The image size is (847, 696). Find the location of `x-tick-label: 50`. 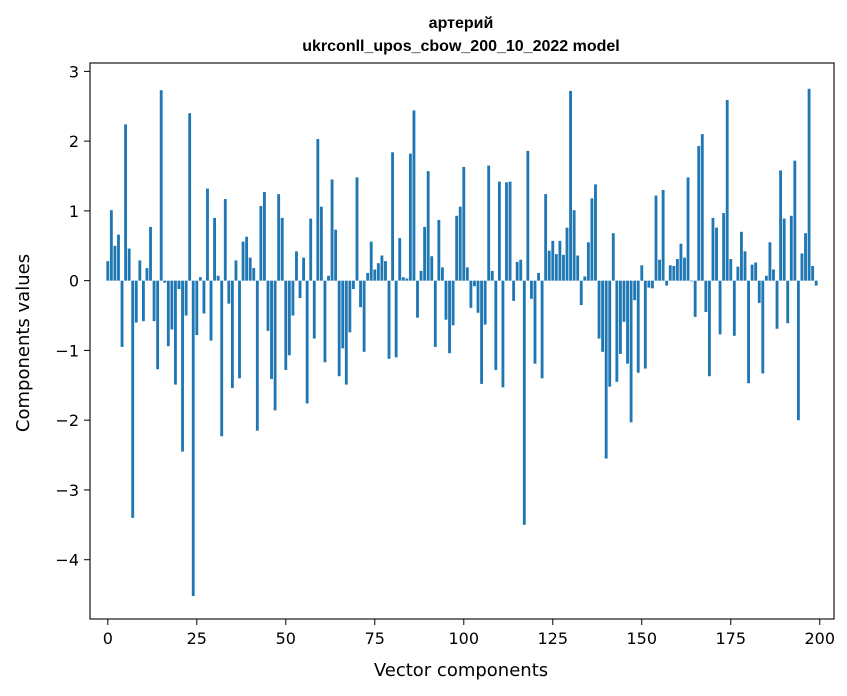

x-tick-label: 50 is located at coordinates (286, 638).